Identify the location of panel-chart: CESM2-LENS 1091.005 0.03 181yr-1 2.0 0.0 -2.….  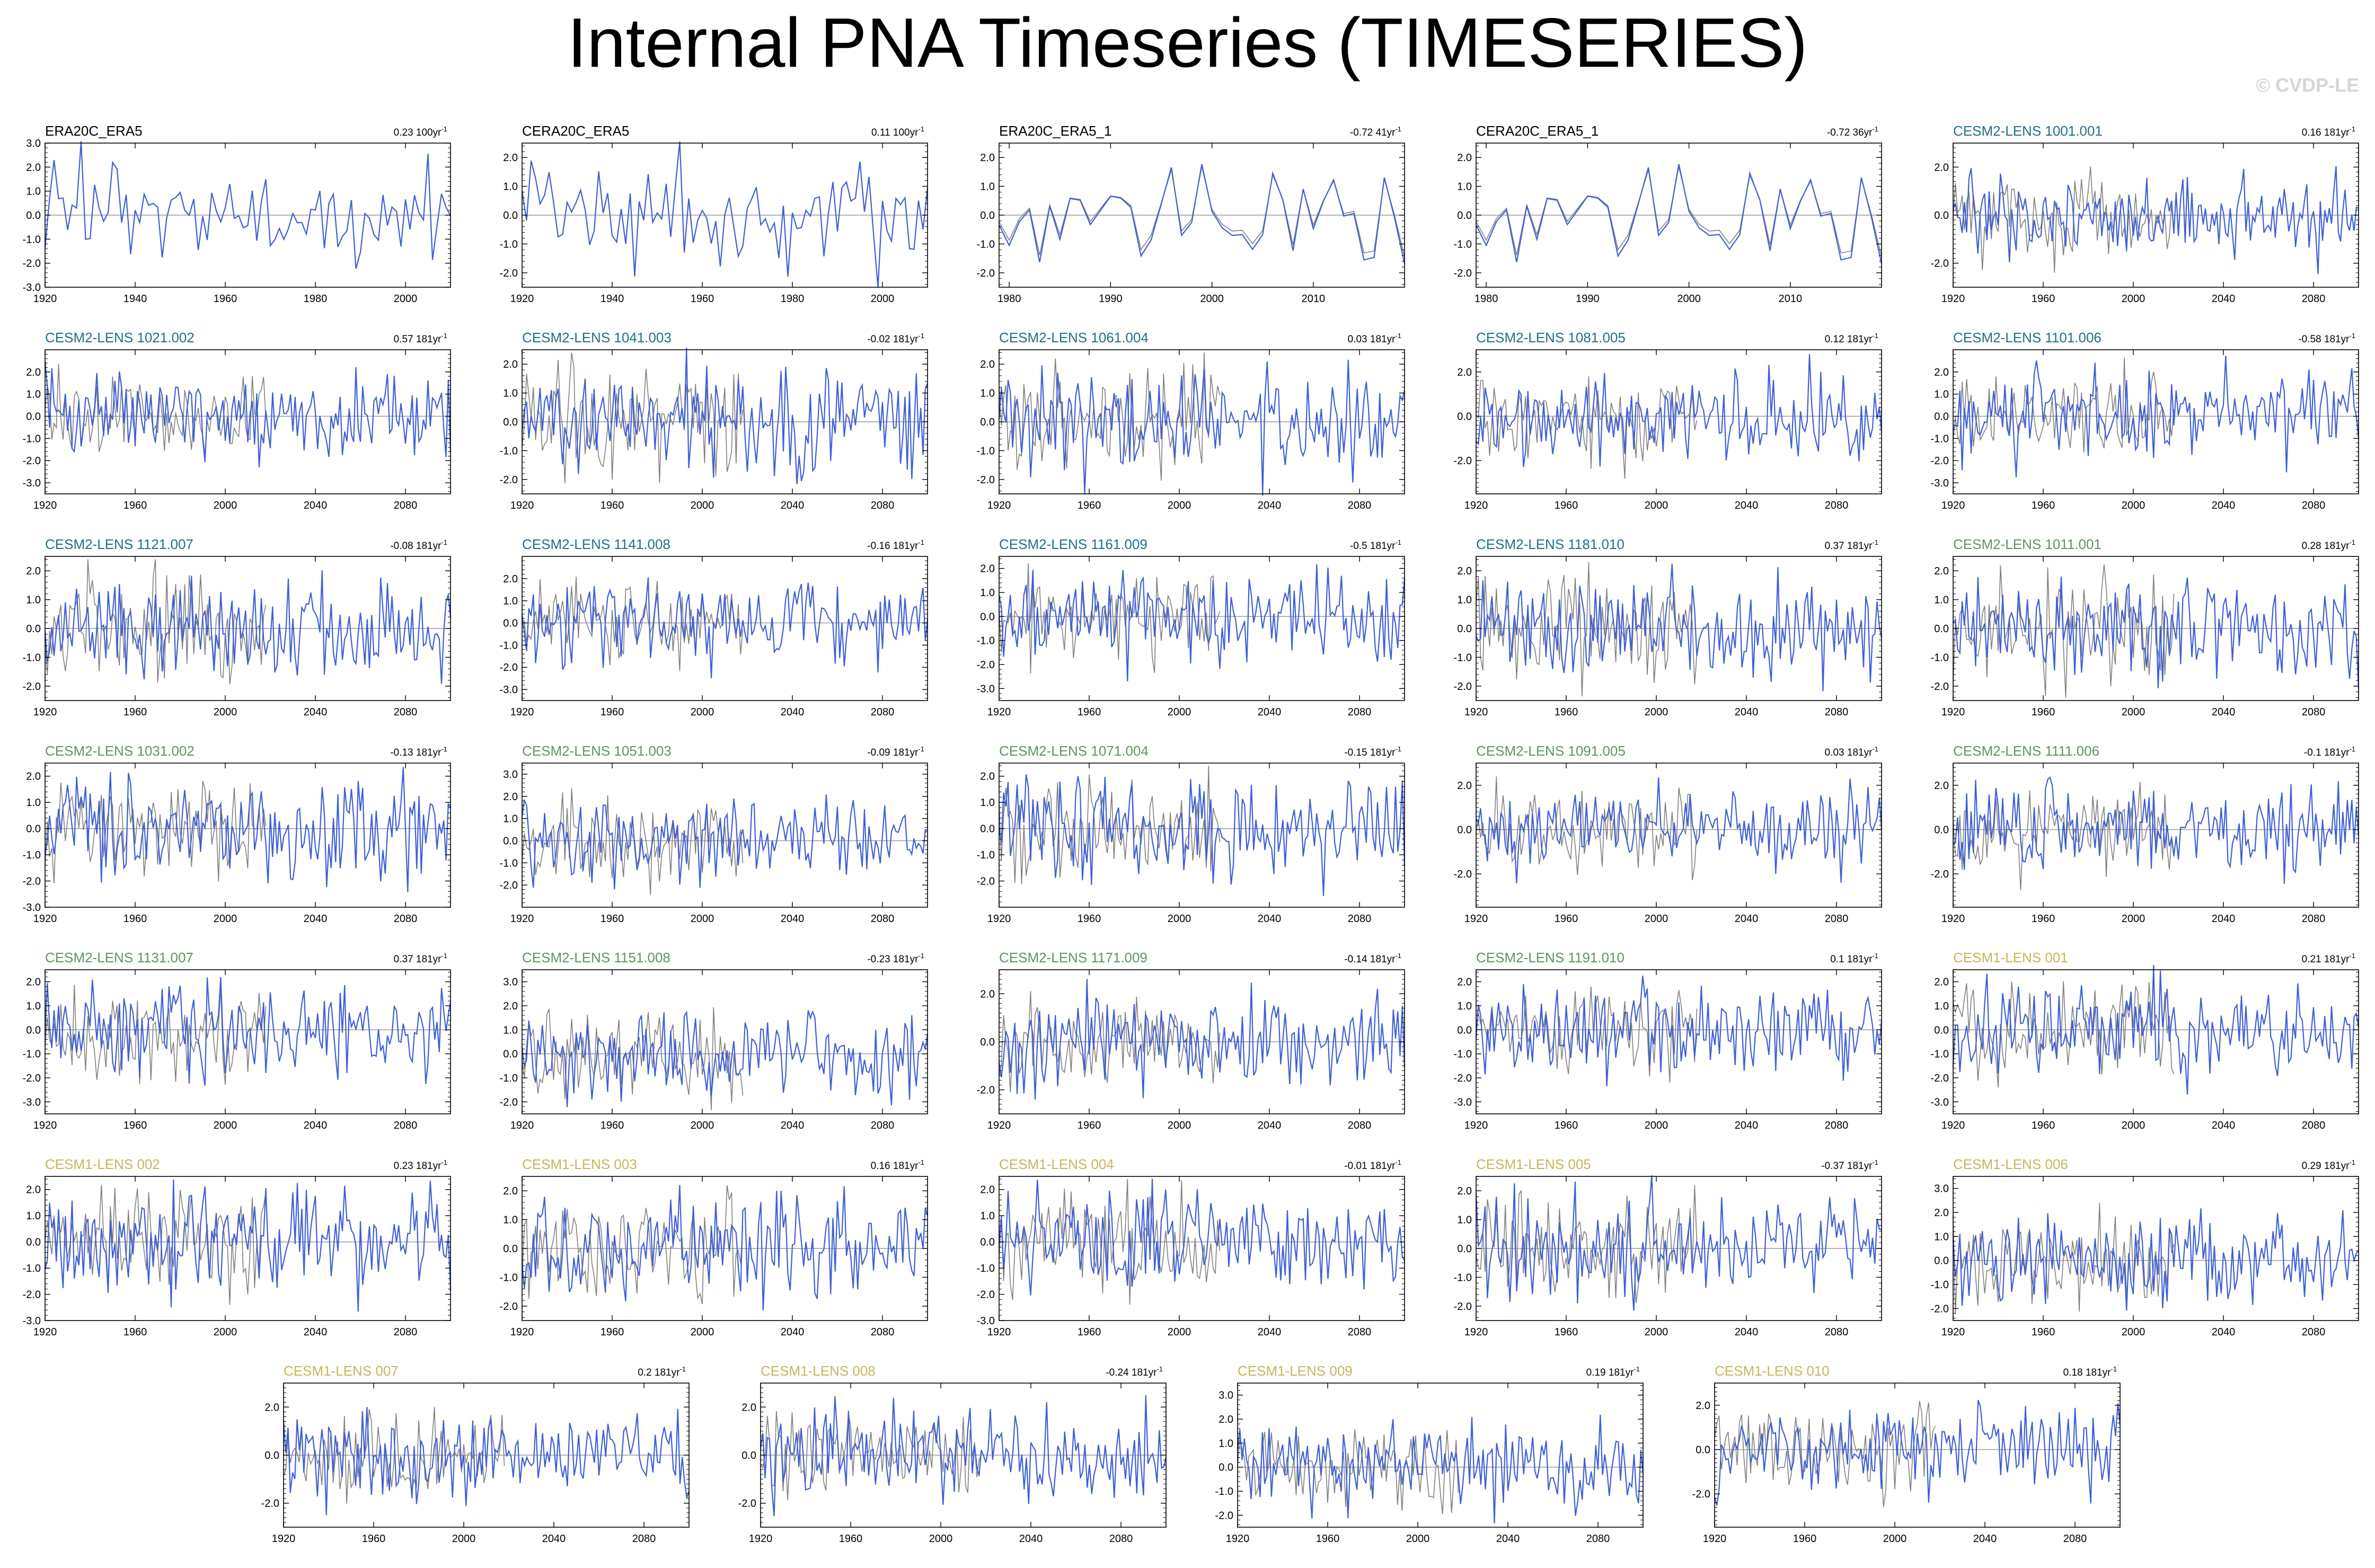
(1669, 834).